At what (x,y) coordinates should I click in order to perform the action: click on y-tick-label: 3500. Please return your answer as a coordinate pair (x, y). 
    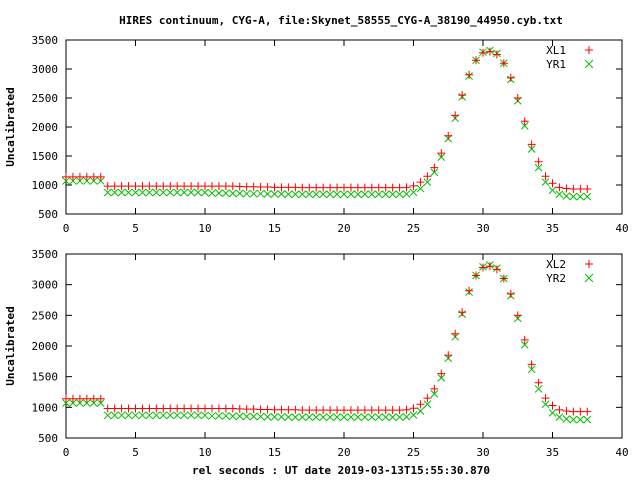
    Looking at the image, I should click on (45, 254).